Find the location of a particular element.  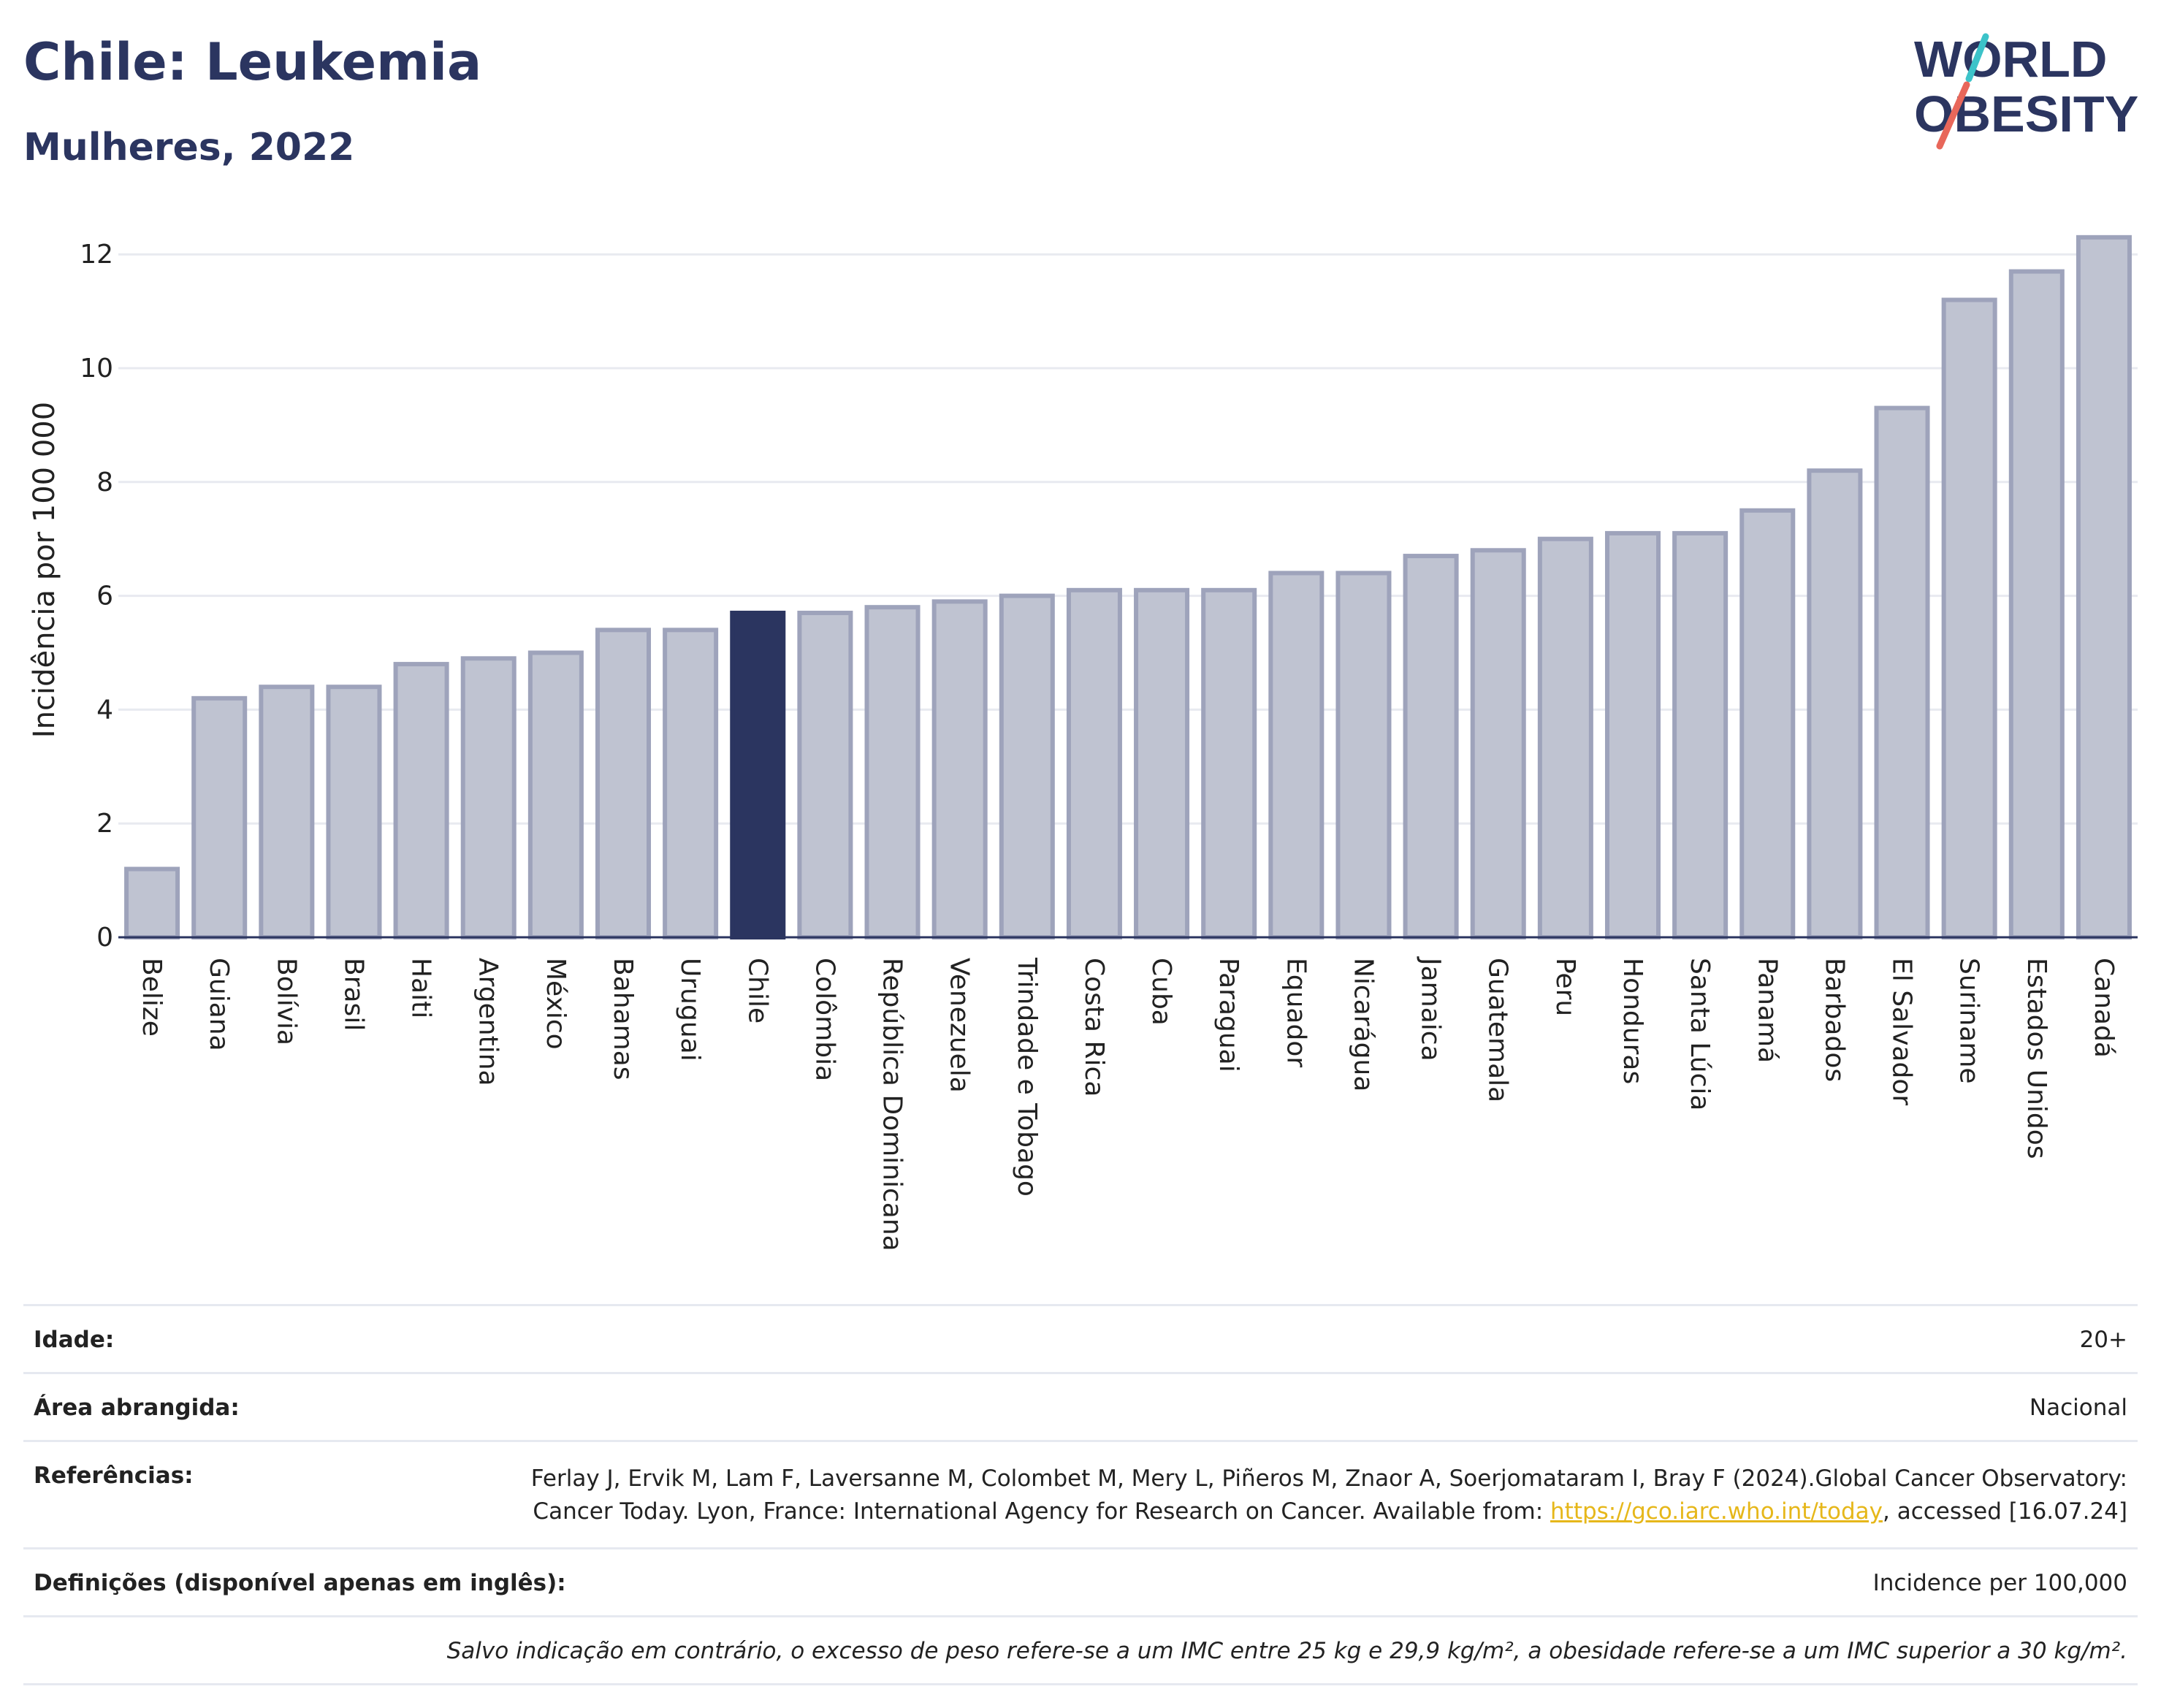

x-tick-label: Costa Rica is located at coordinates (1094, 1027).